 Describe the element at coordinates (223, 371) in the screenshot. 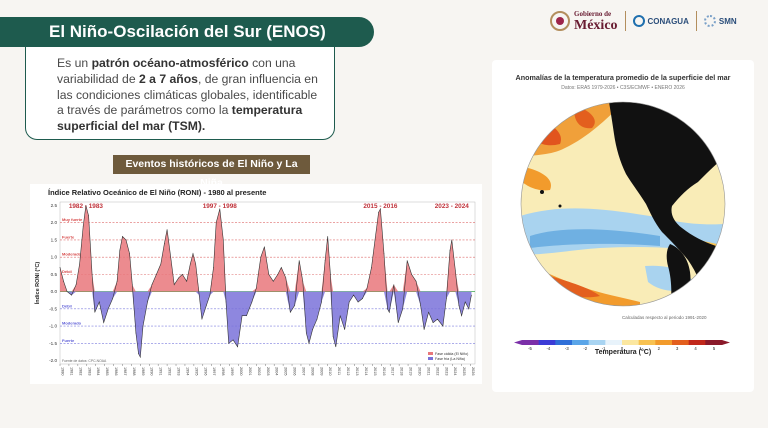

I see `x-tick-label: 1998` at that location.